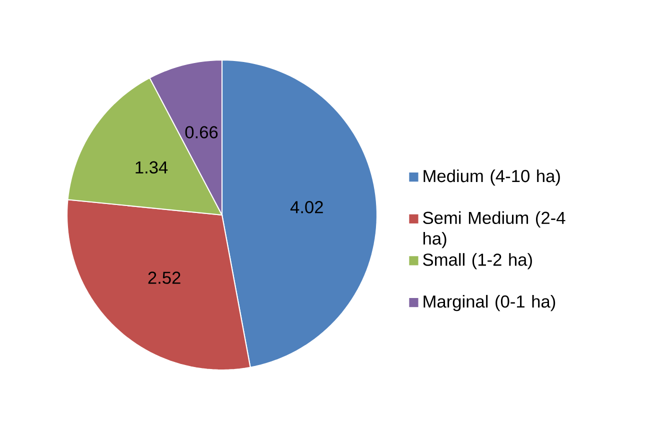  What do you see at coordinates (477, 261) in the screenshot?
I see `legend-label: Small (1-2 ha)` at bounding box center [477, 261].